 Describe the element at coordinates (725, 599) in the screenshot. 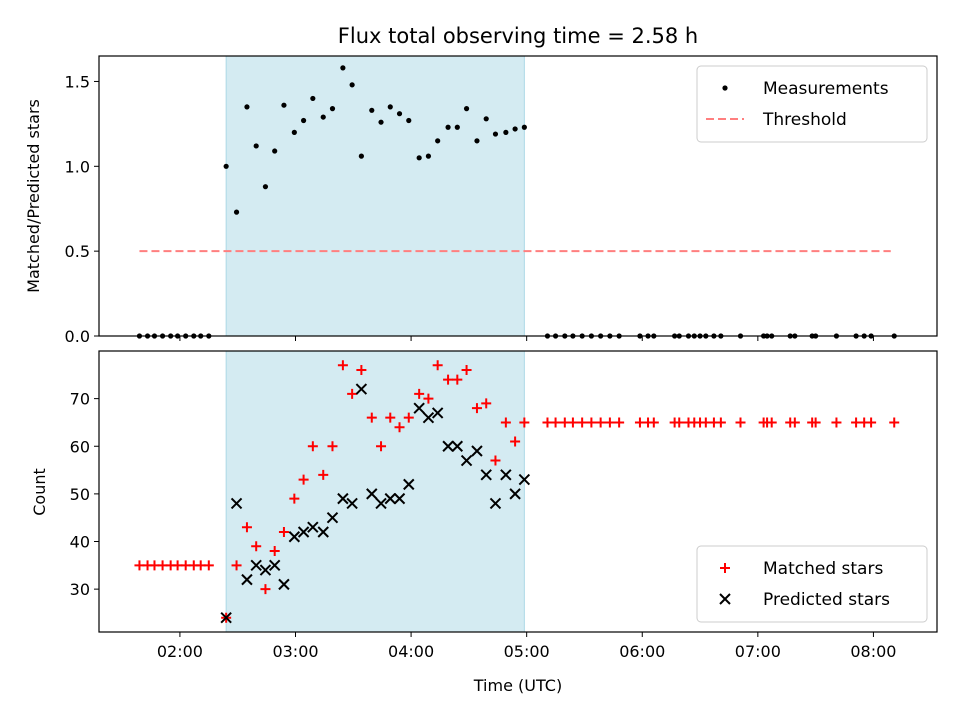

I see `legend-predicted-stars-swatch` at that location.